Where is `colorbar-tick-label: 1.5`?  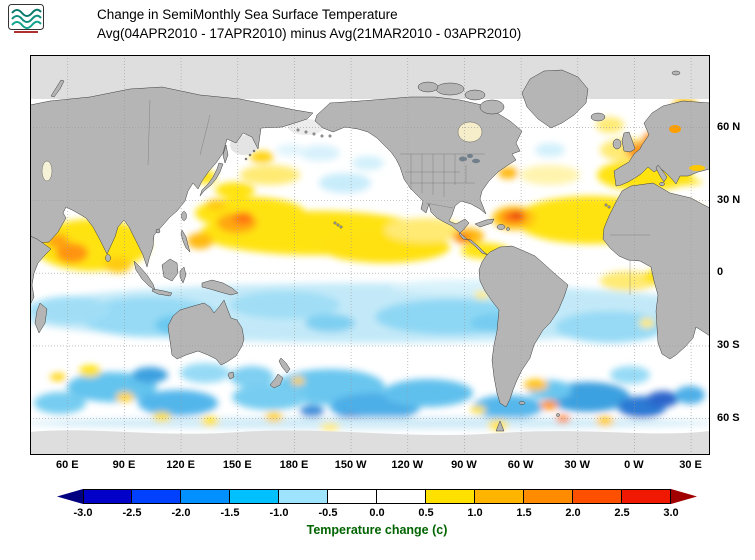
colorbar-tick-label: 1.5 is located at coordinates (524, 513).